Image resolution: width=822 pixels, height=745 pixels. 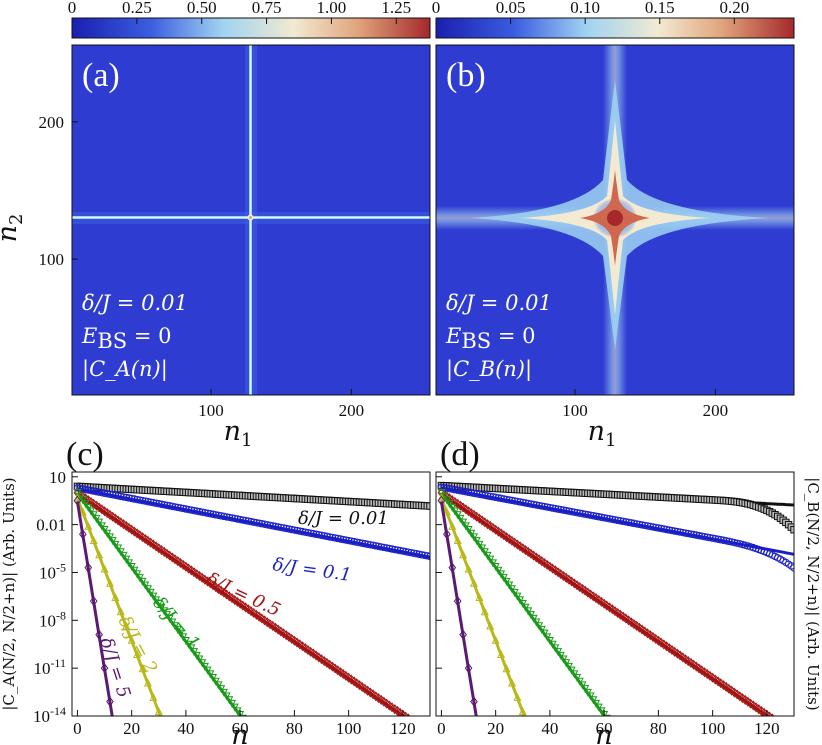 I want to click on colorbar-tick-label: 0.20, so click(x=734, y=8).